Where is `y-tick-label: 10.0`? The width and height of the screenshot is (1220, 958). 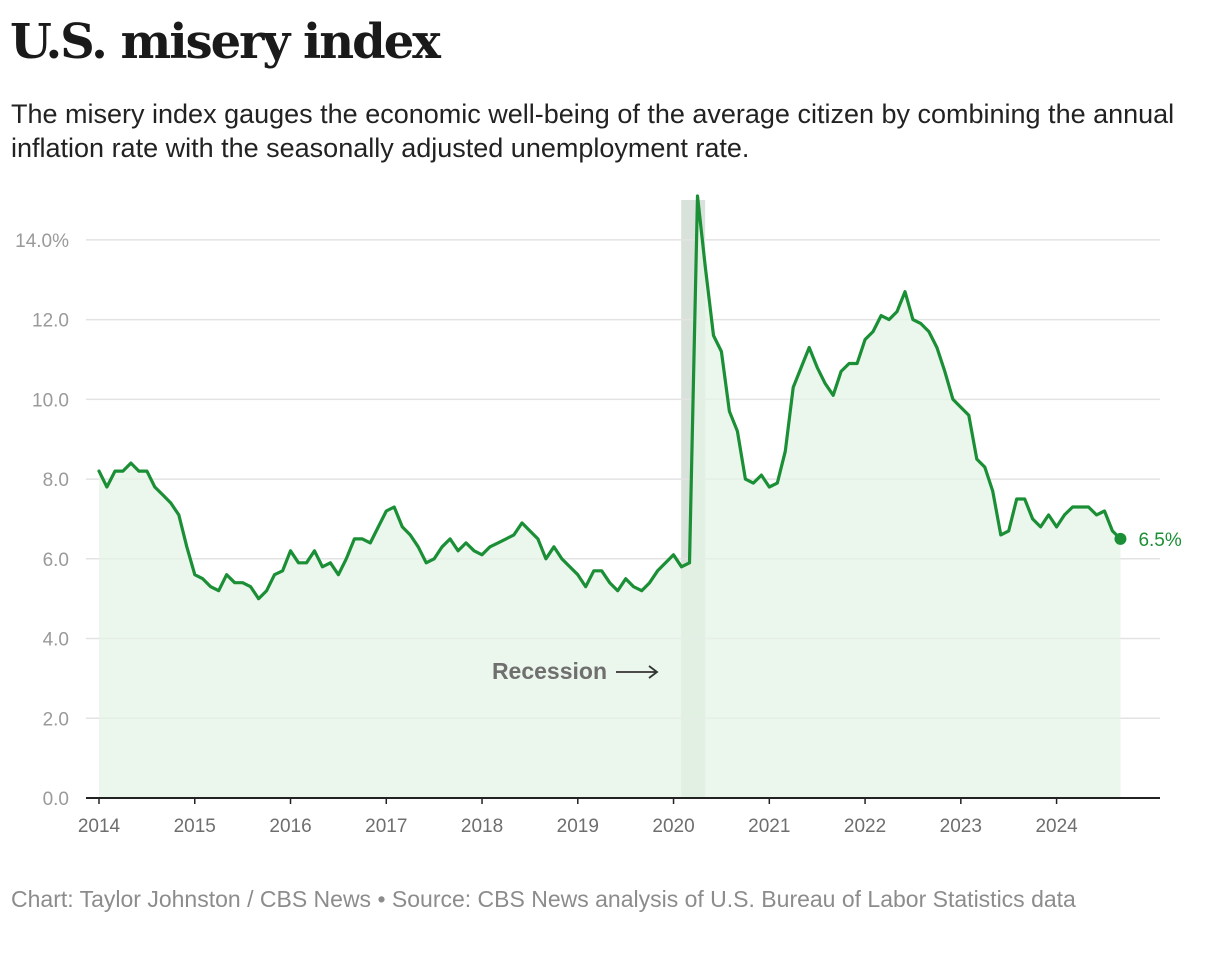 y-tick-label: 10.0 is located at coordinates (50, 400).